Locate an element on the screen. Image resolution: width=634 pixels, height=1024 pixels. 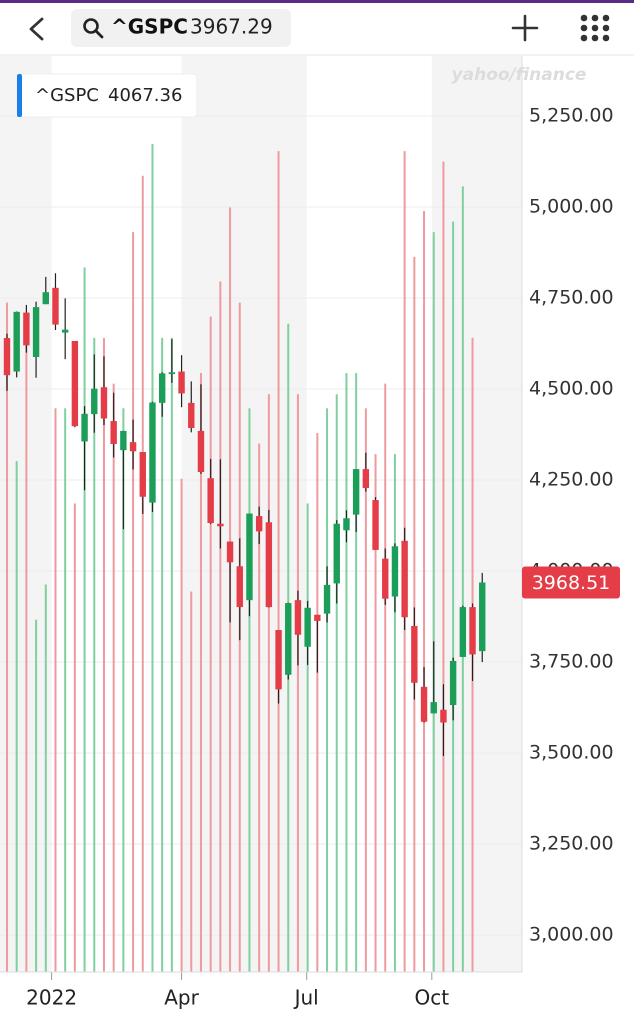
menu-button is located at coordinates (595, 28).